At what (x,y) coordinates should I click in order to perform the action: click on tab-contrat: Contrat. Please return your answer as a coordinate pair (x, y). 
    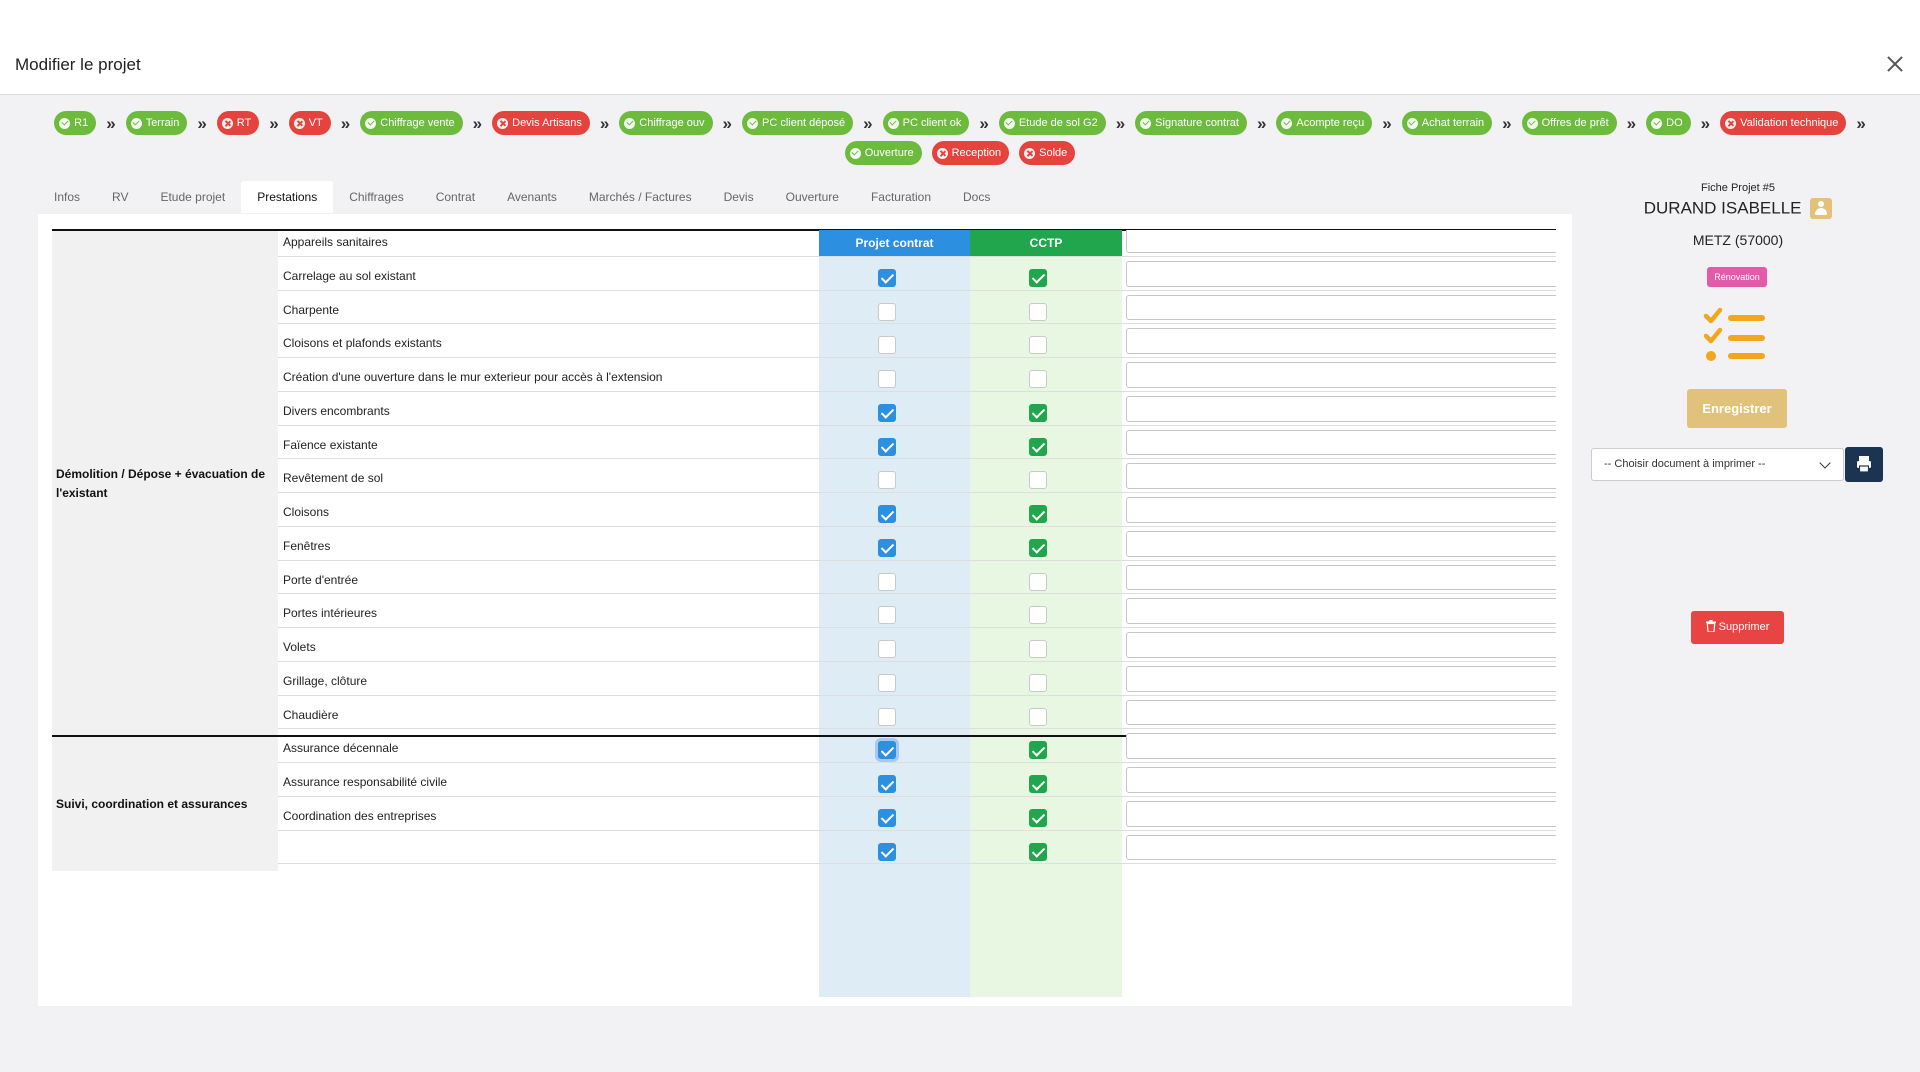
    Looking at the image, I should click on (455, 197).